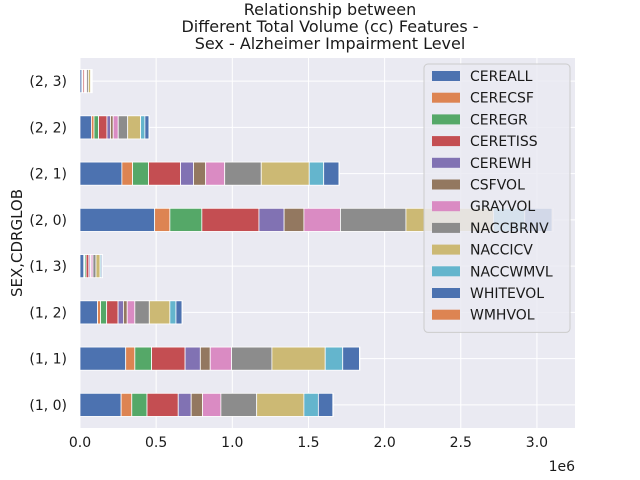 The image size is (640, 480). Describe the element at coordinates (499, 120) in the screenshot. I see `legend-label-ceregr: CEREGR` at that location.